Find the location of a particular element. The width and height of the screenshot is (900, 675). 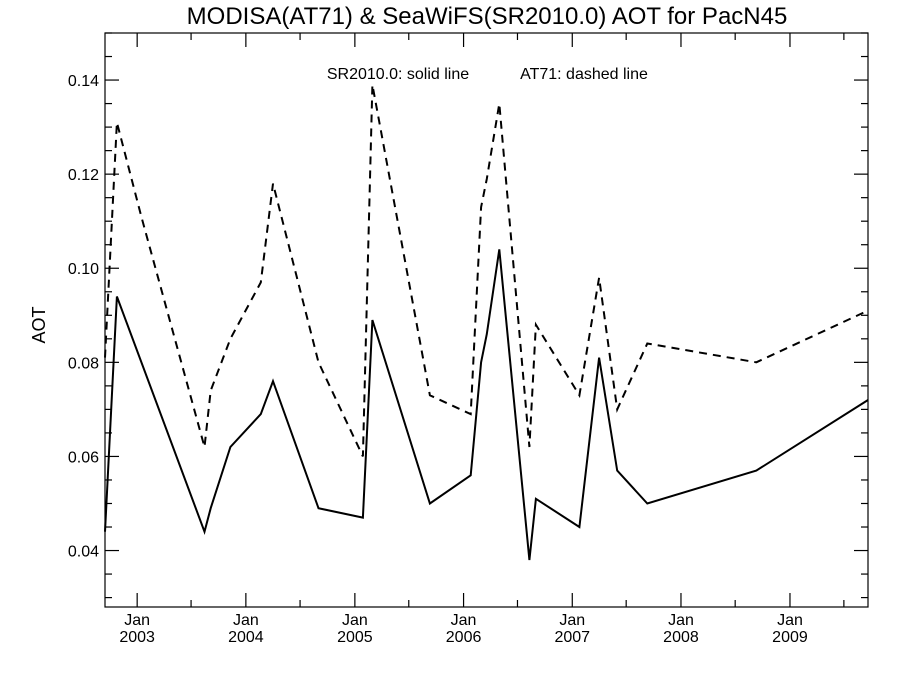

x-tick-year-label: 2003 is located at coordinates (137, 637).